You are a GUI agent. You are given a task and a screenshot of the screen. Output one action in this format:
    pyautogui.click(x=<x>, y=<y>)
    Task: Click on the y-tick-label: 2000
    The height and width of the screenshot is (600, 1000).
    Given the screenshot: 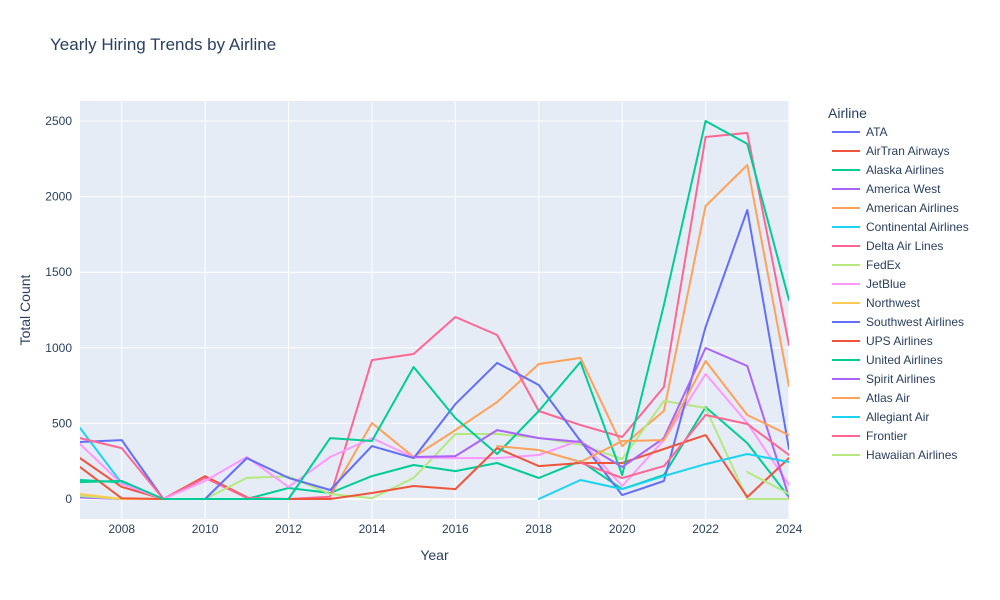 What is the action you would take?
    pyautogui.click(x=58, y=197)
    